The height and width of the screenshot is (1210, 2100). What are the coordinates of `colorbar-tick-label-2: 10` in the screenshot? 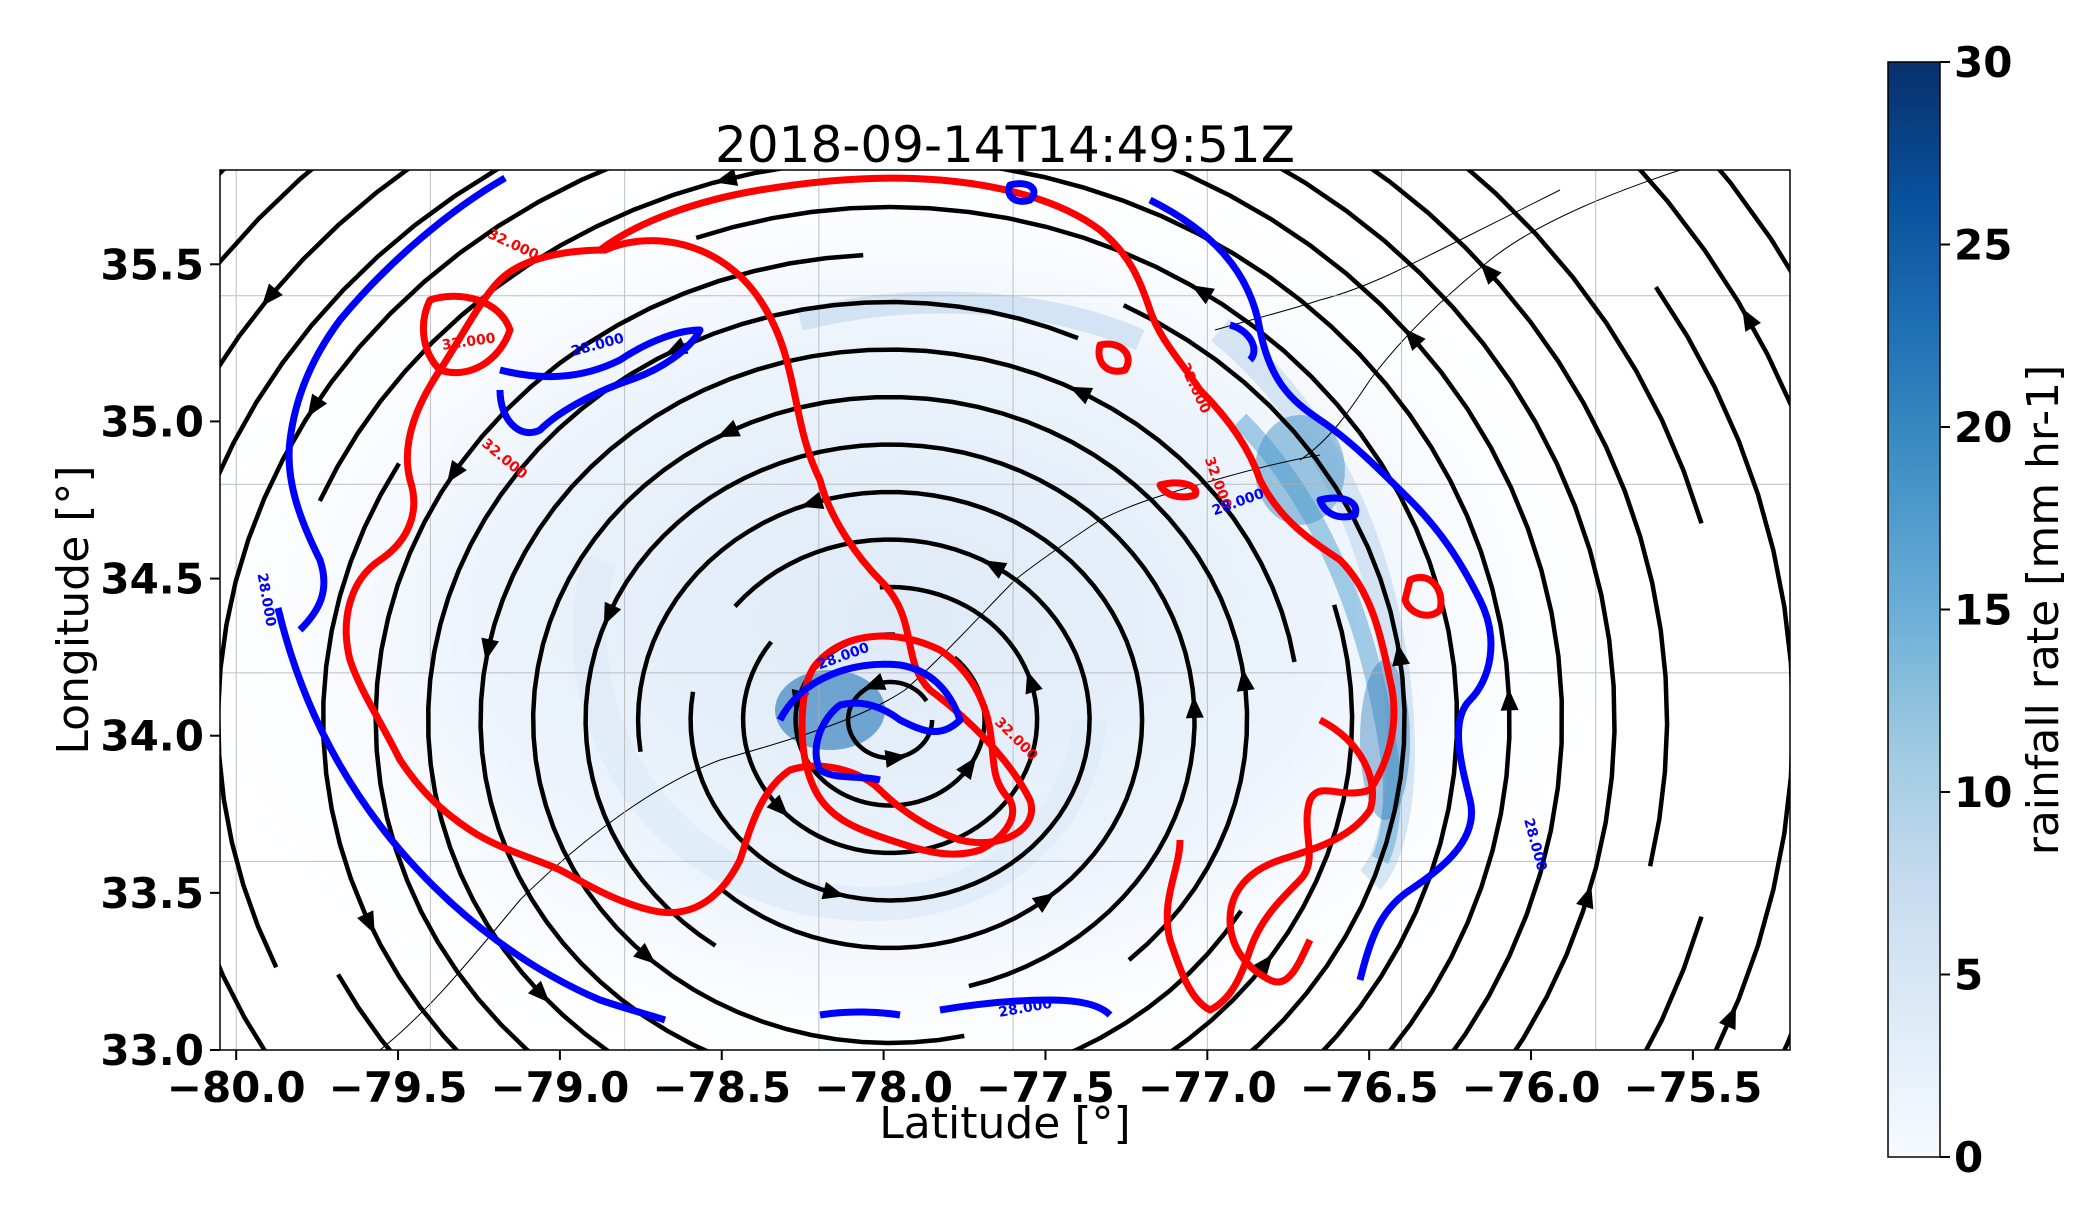 It's located at (1983, 792).